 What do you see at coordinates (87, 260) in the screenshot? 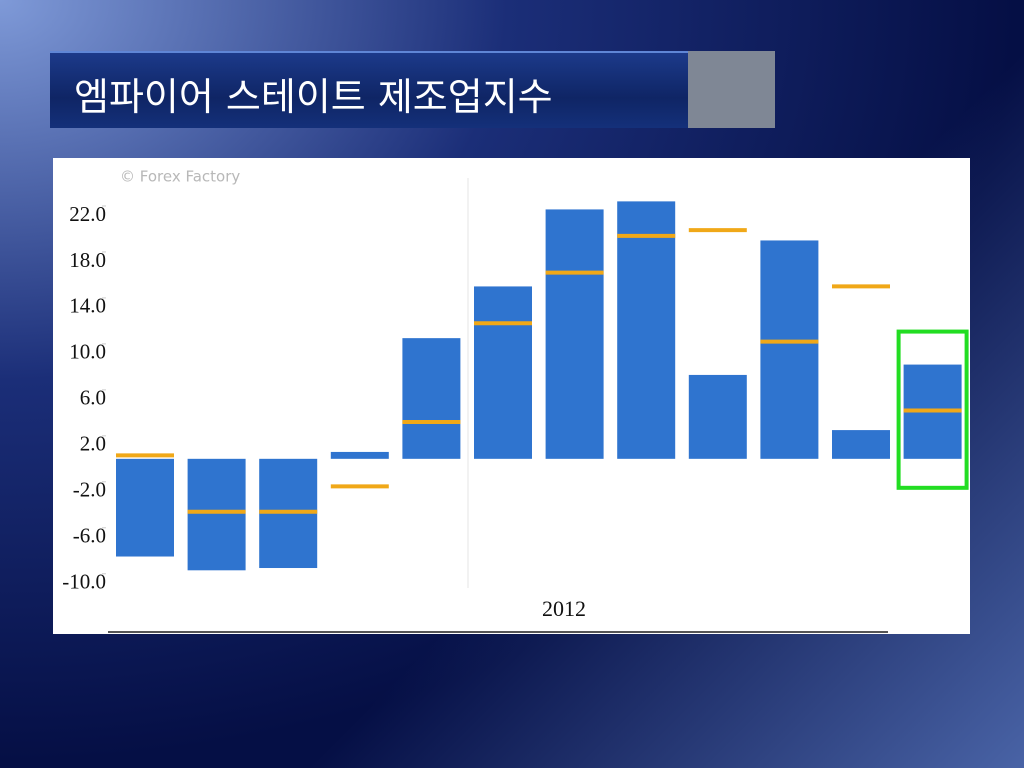
I see `y-tick-label: 18.0` at bounding box center [87, 260].